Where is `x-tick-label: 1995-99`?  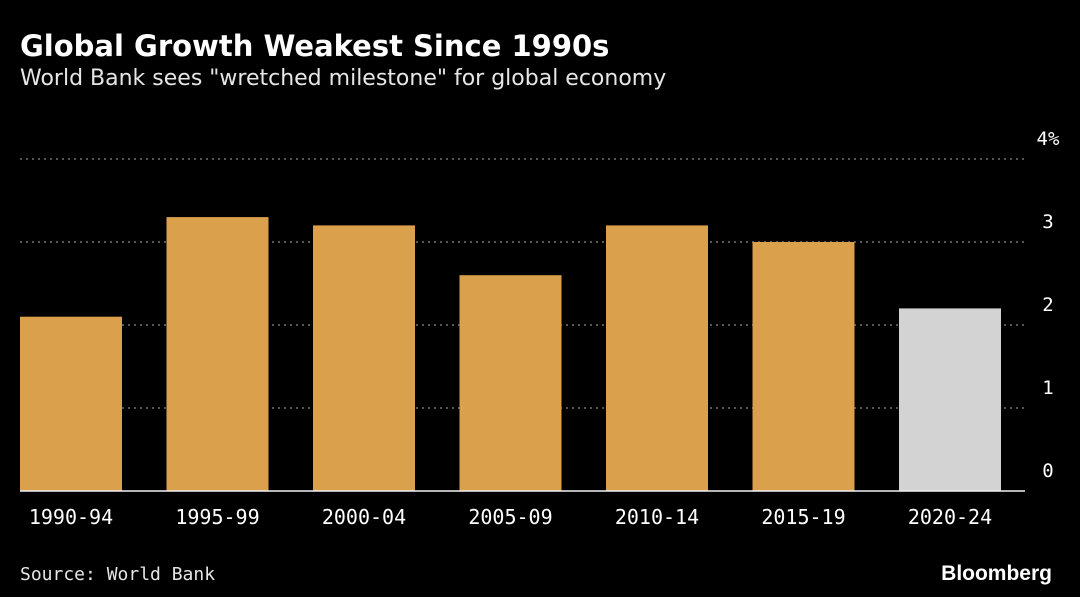
x-tick-label: 1995-99 is located at coordinates (217, 517).